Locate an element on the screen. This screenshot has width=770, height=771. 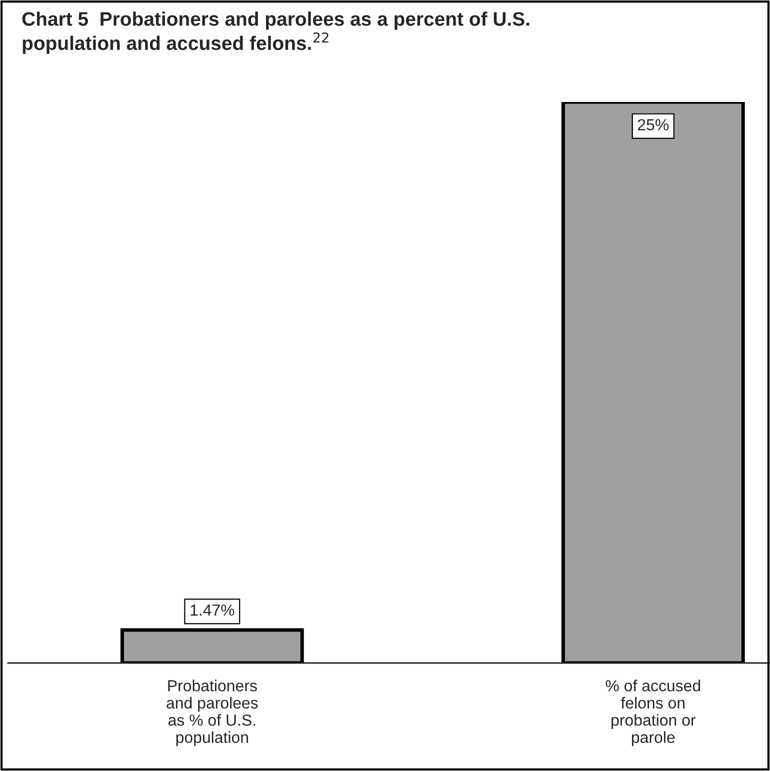
data-label: 25% is located at coordinates (653, 124).